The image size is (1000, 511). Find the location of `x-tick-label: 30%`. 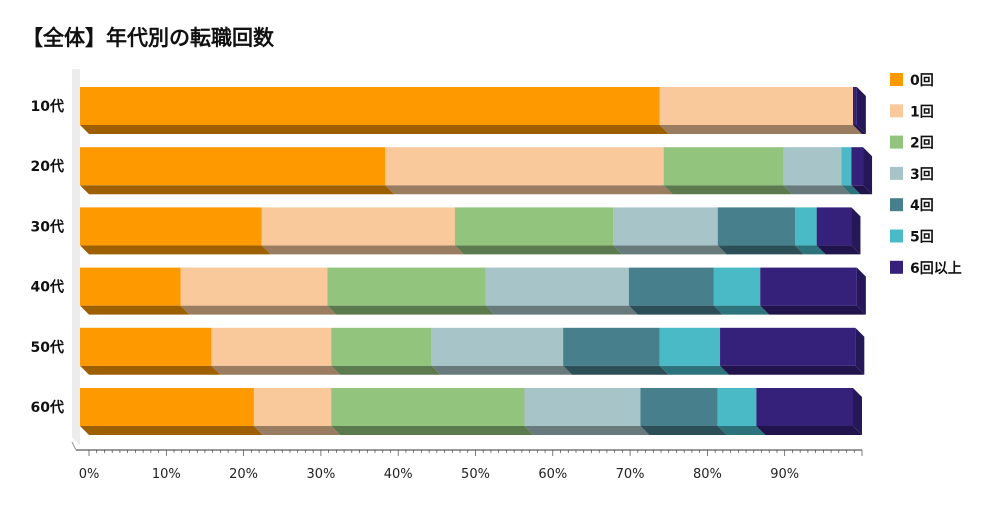

x-tick-label: 30% is located at coordinates (320, 474).